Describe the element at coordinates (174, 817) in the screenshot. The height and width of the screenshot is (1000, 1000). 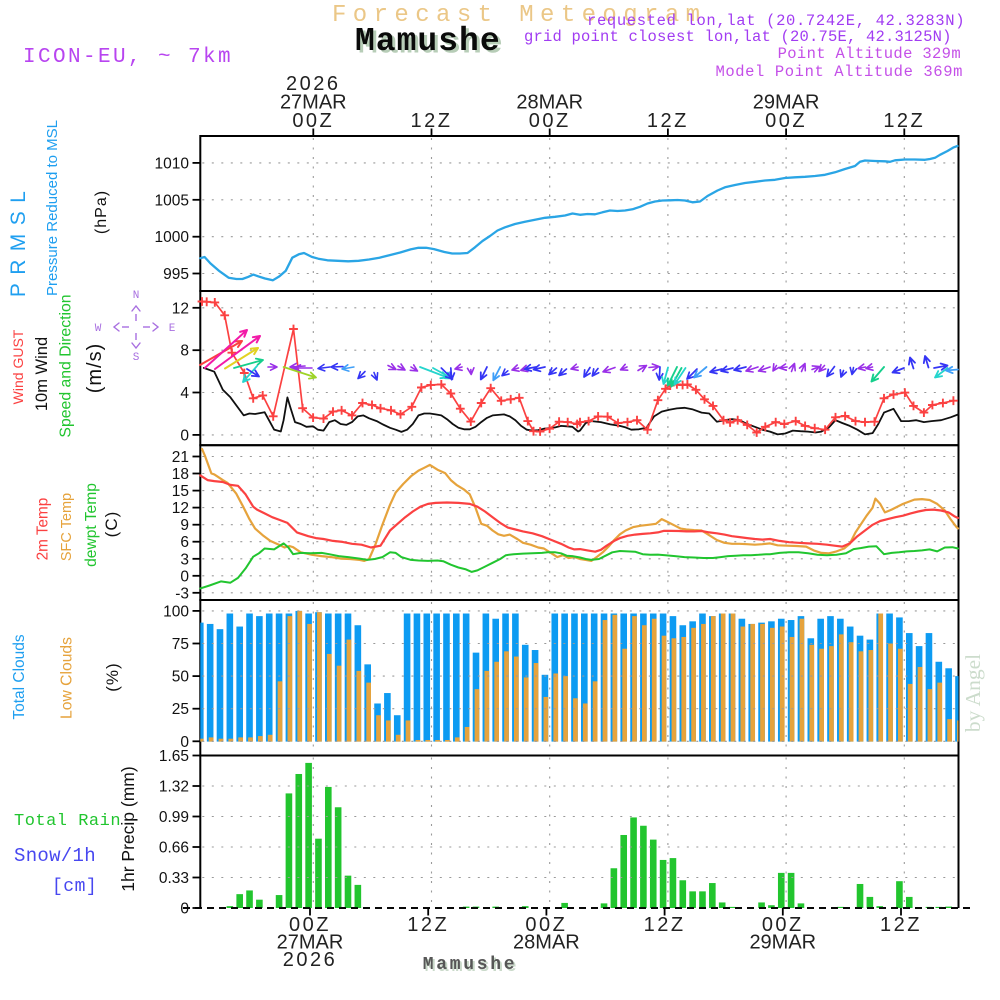
I see `svg-text: 0.99` at that location.